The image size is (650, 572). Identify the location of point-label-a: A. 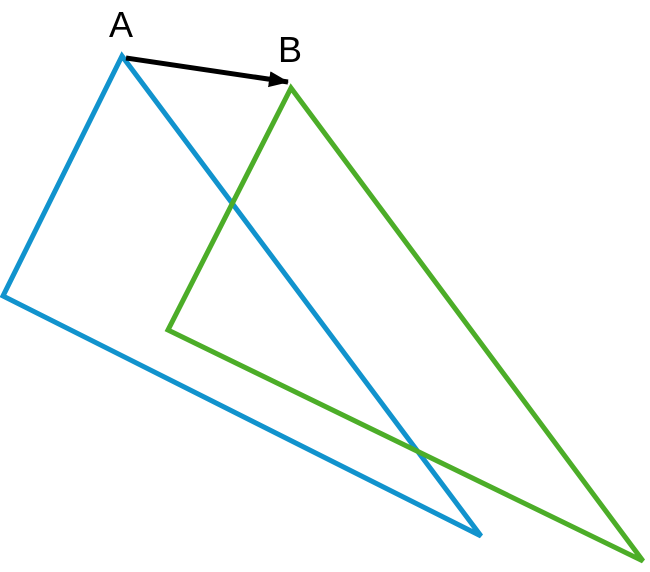
(121, 24).